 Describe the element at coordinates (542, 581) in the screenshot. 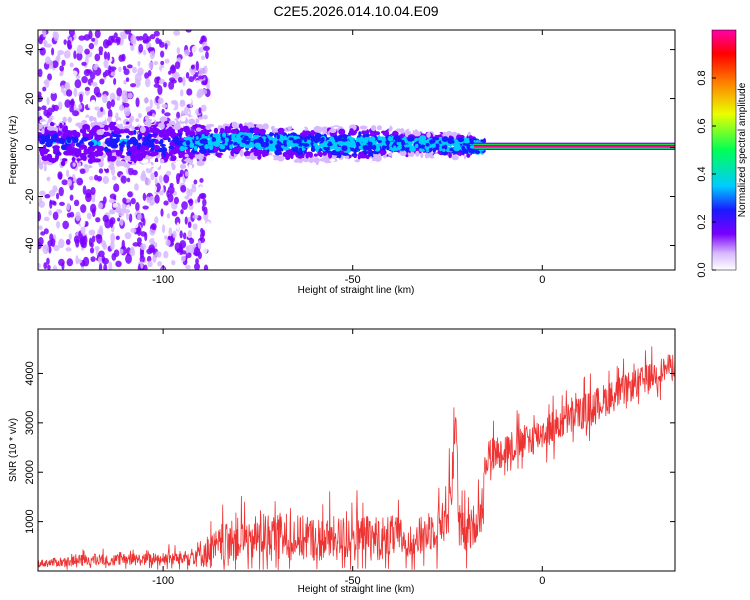

I see `snr-xtick-label: 0` at that location.